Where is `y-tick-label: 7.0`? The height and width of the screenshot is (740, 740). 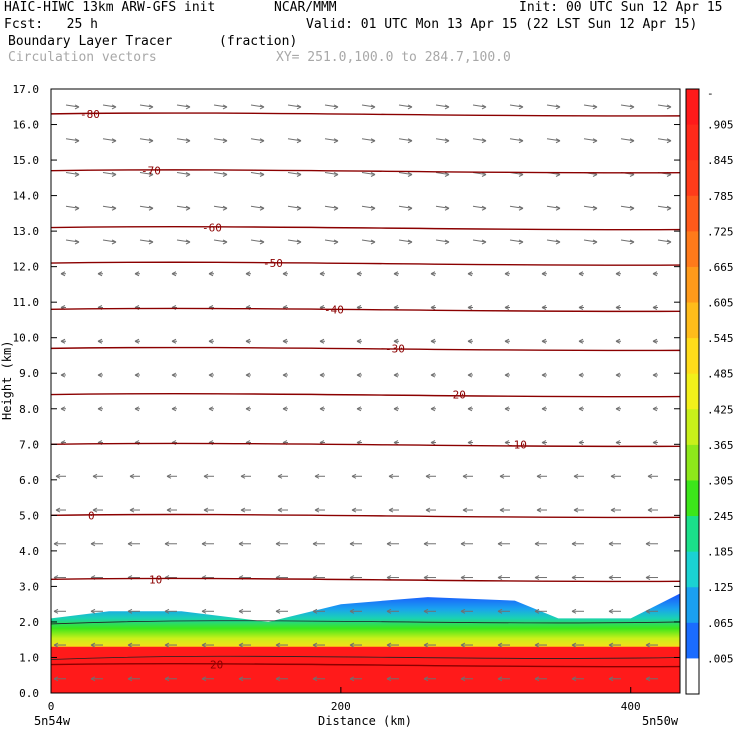
y-tick-label: 7.0 is located at coordinates (29, 444).